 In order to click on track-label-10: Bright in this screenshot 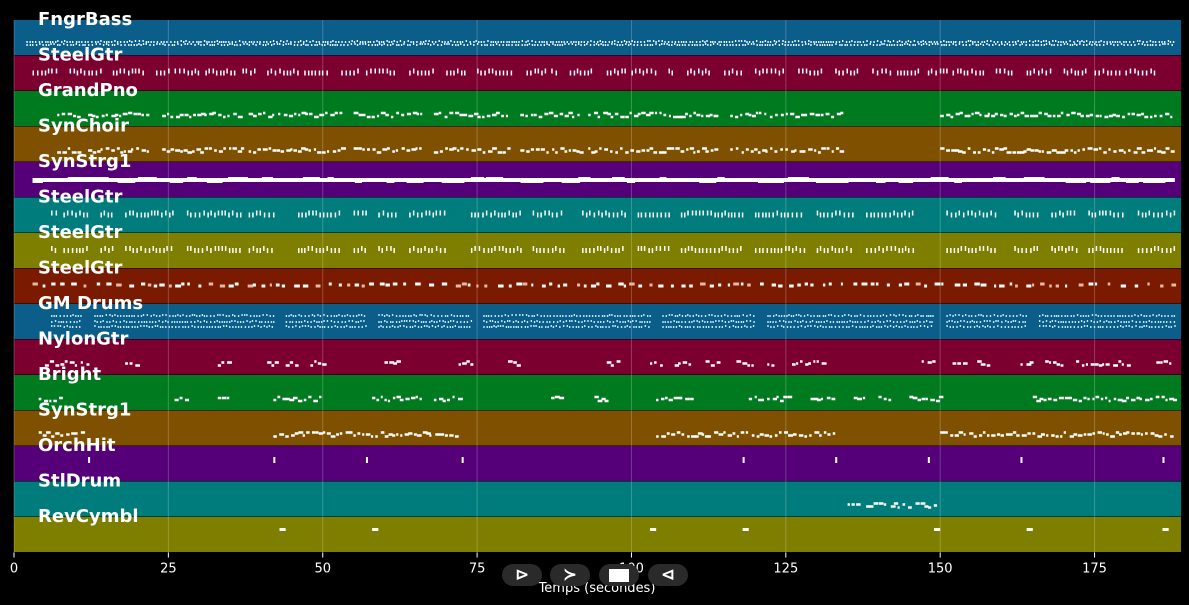, I will do `click(69, 374)`.